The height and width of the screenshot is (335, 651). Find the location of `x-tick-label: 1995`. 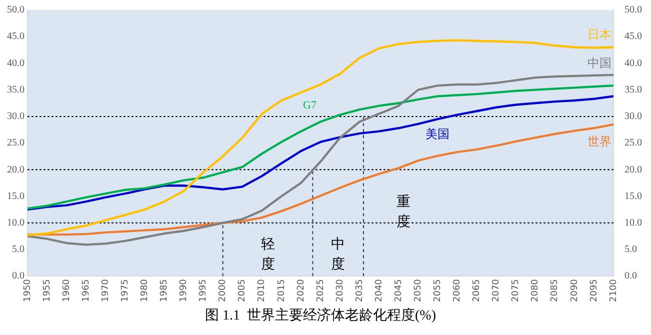

x-tick-label: 1995 is located at coordinates (203, 290).